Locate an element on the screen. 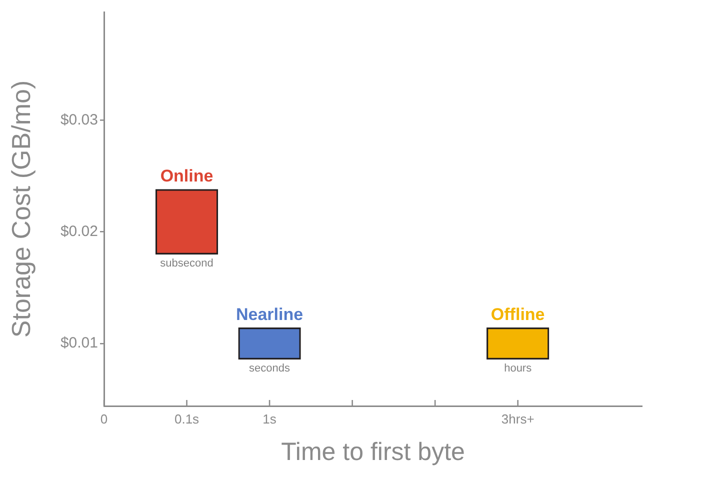 The width and height of the screenshot is (706, 498). x-tick-label: 1s is located at coordinates (269, 418).